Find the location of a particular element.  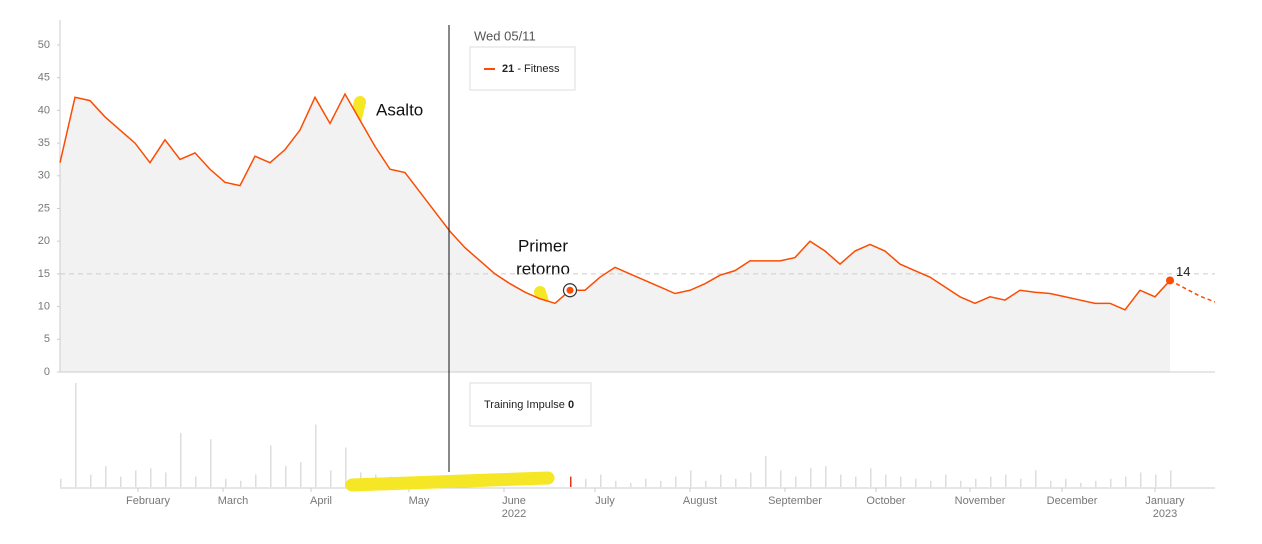

selected-point is located at coordinates (570, 290).